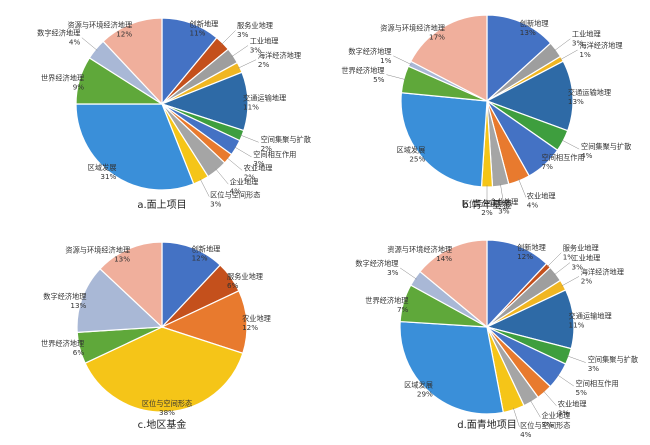  What do you see at coordinates (487, 203) in the screenshot?
I see `pie-2-label-8: 区位与空间形态` at bounding box center [487, 203].